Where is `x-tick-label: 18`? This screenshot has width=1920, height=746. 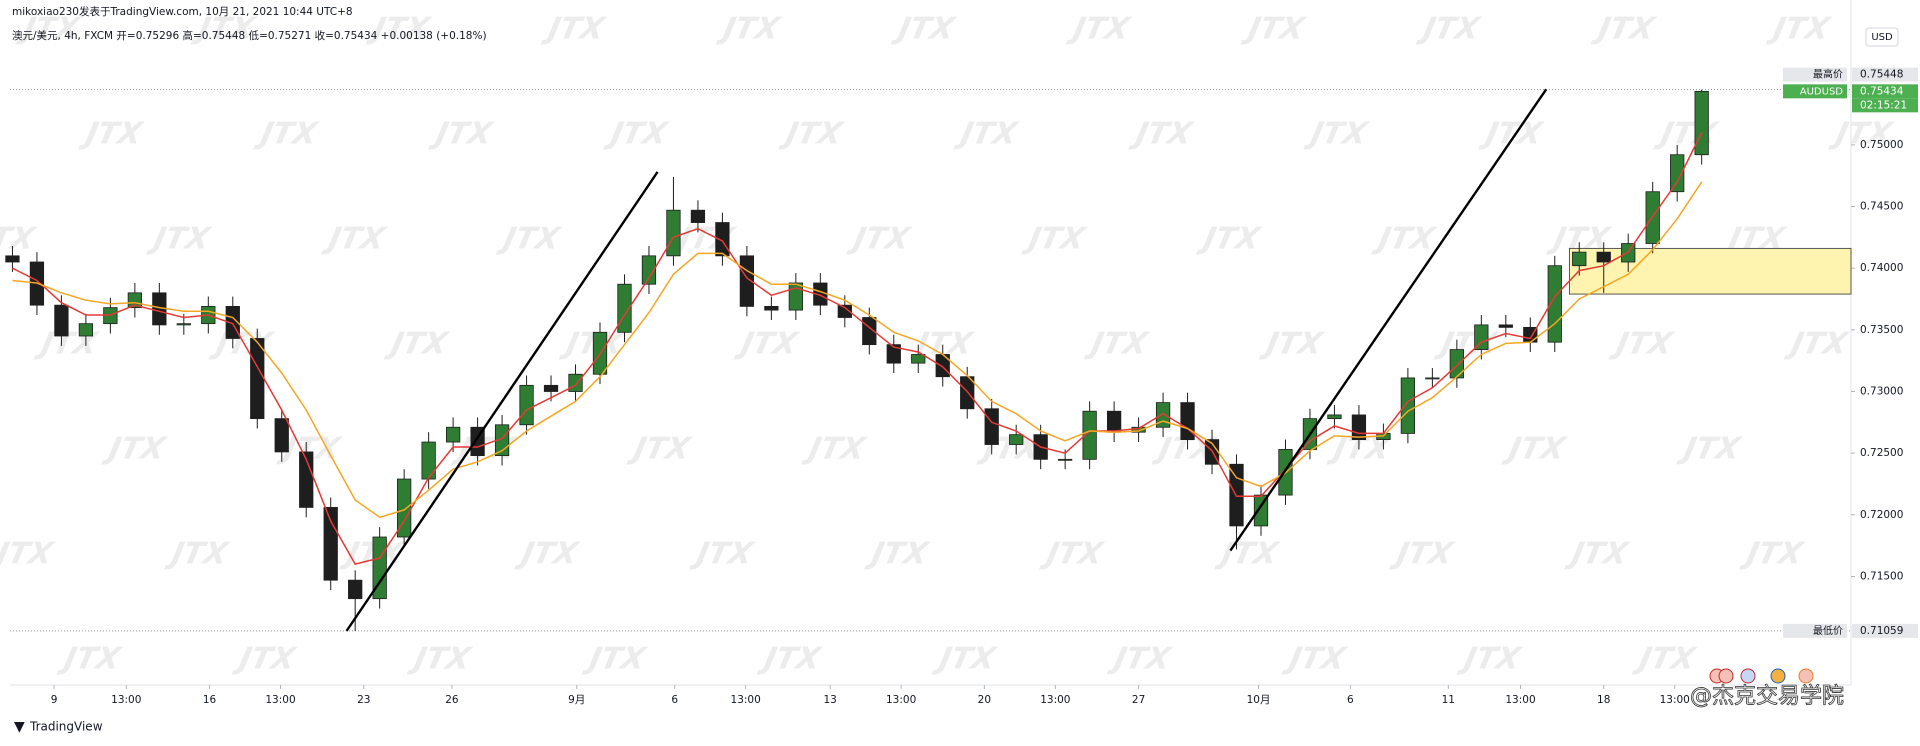
x-tick-label: 18 is located at coordinates (1603, 700).